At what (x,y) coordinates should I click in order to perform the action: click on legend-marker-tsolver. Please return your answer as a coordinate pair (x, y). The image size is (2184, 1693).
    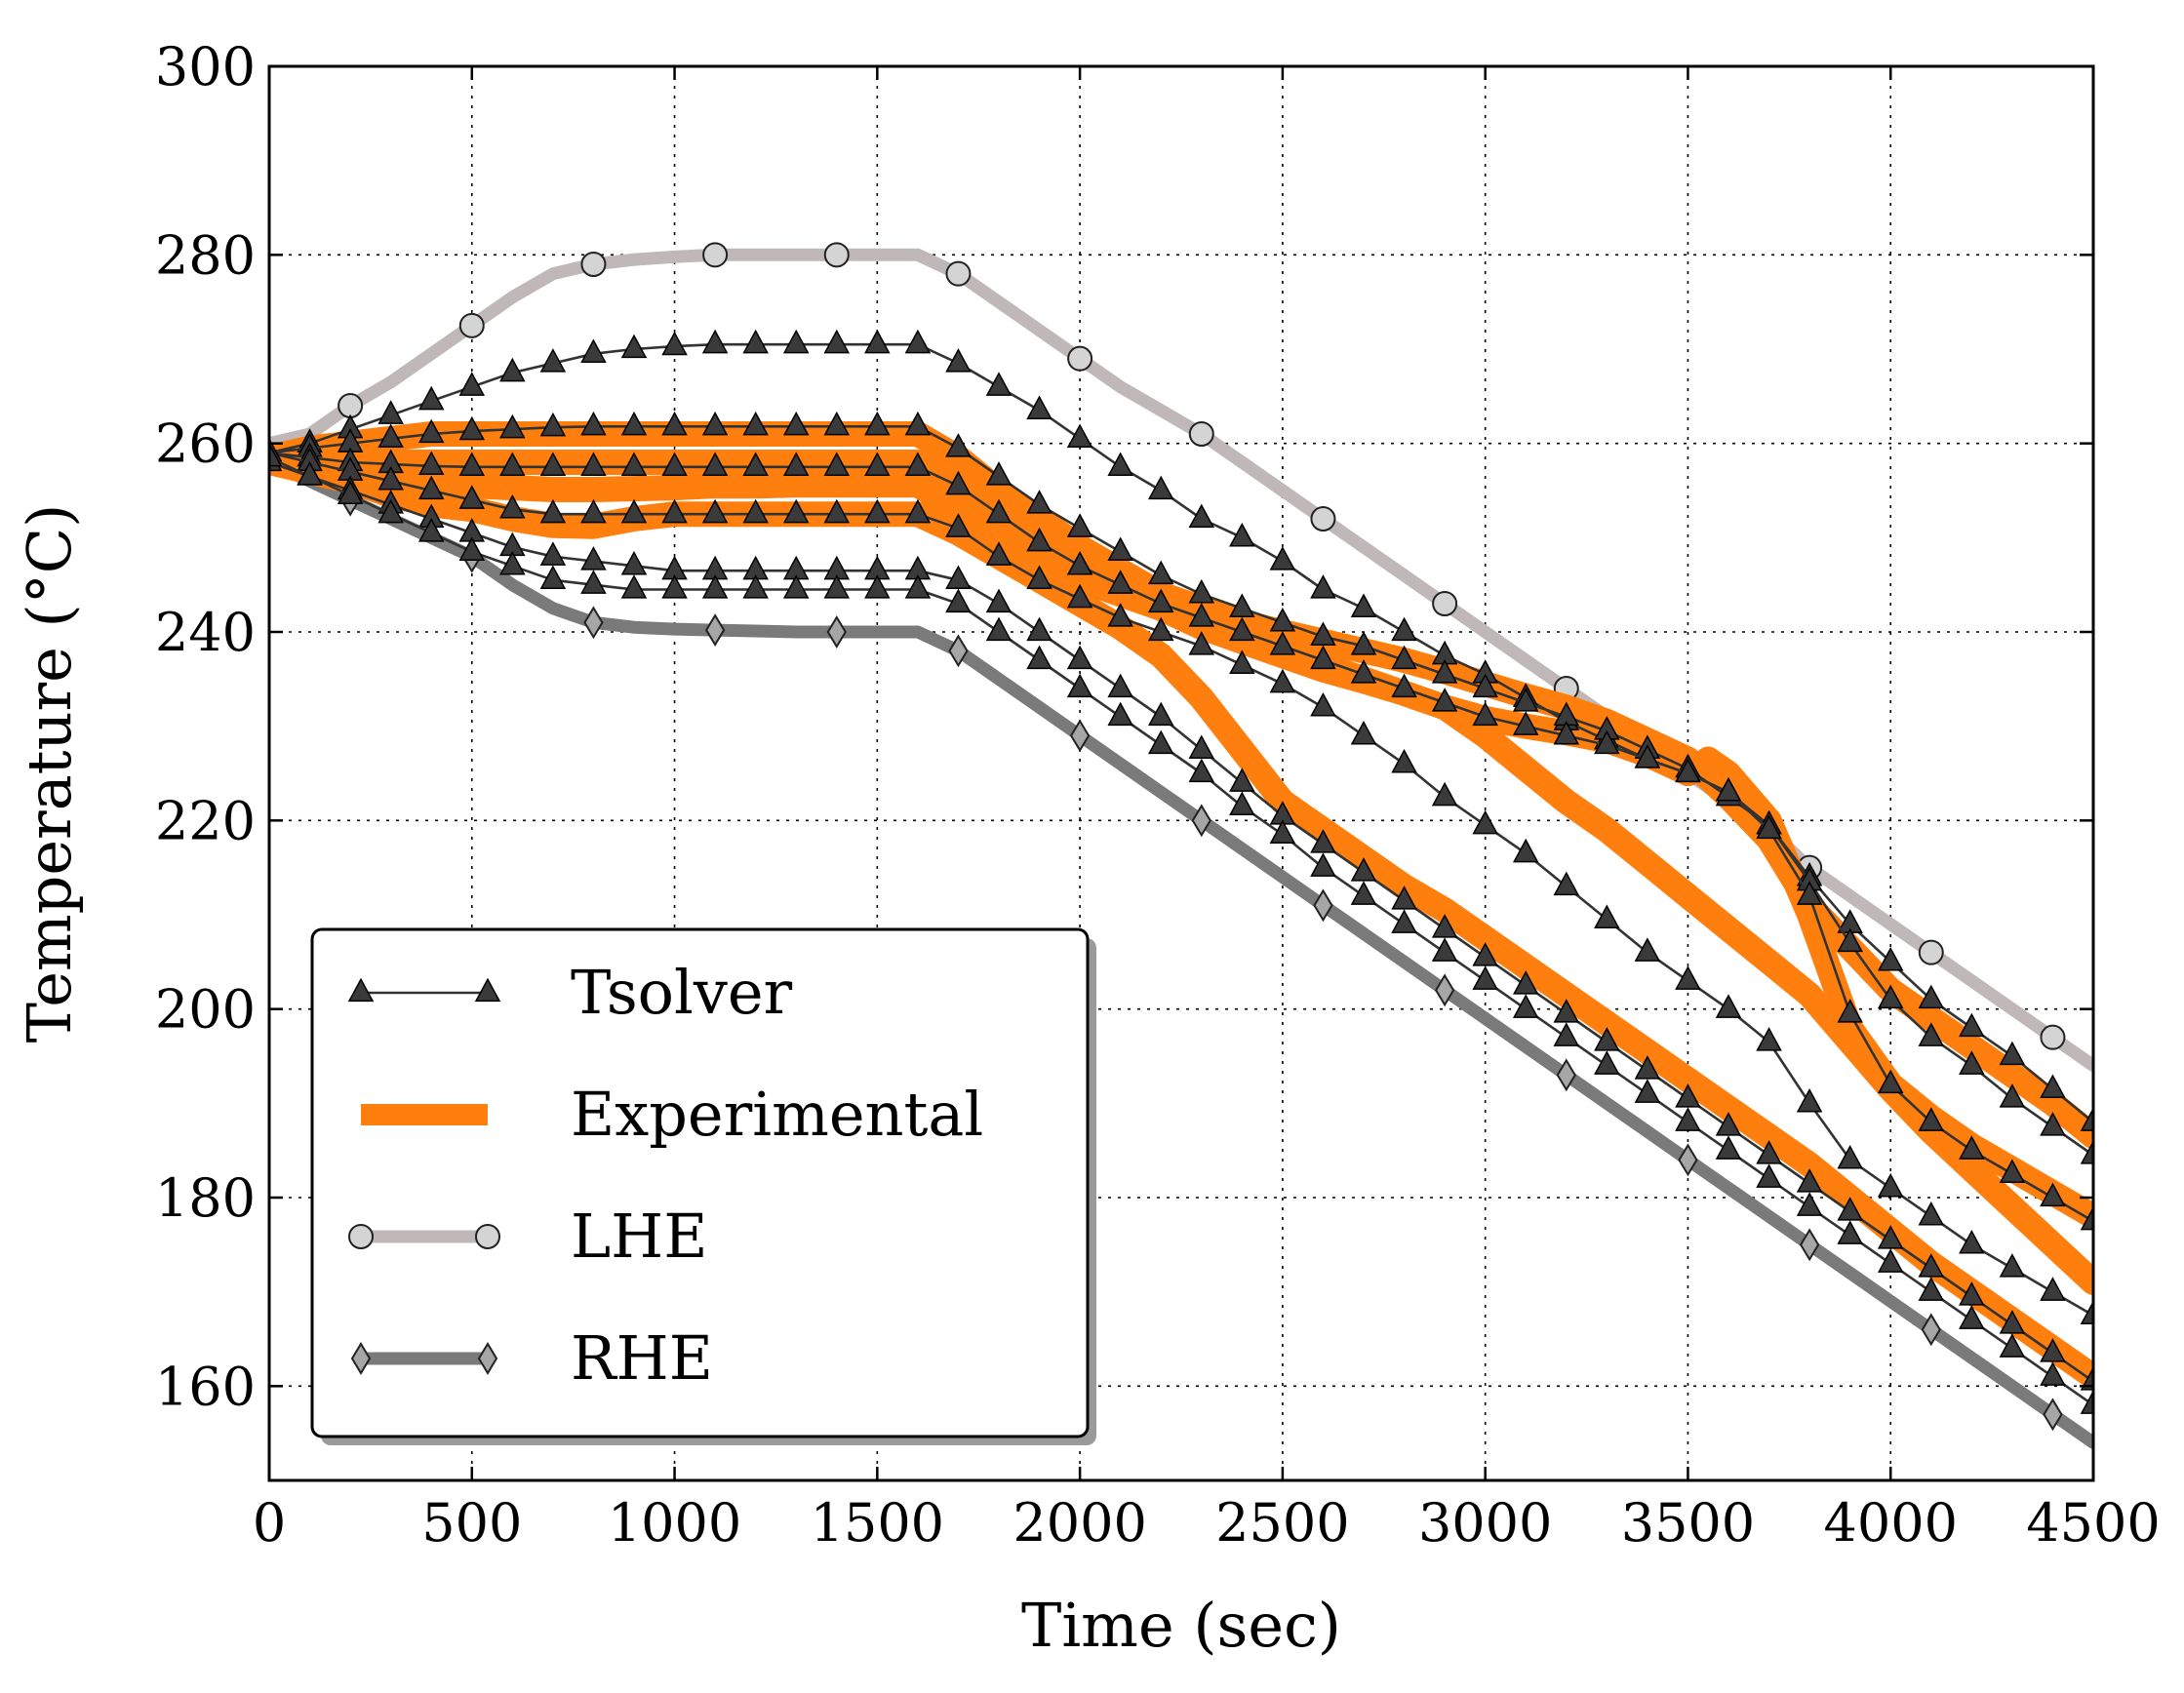
    Looking at the image, I should click on (487, 990).